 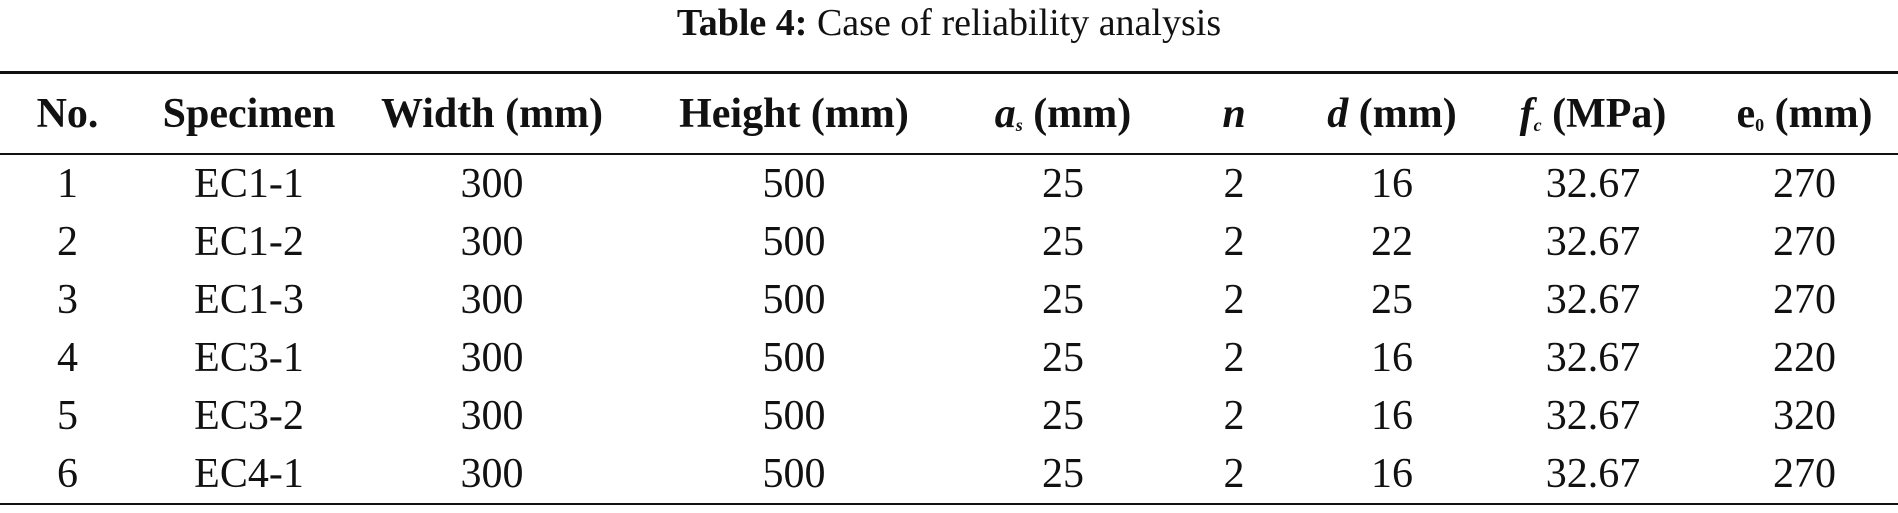 What do you see at coordinates (492, 113) in the screenshot?
I see `header-width: Width (mm)` at bounding box center [492, 113].